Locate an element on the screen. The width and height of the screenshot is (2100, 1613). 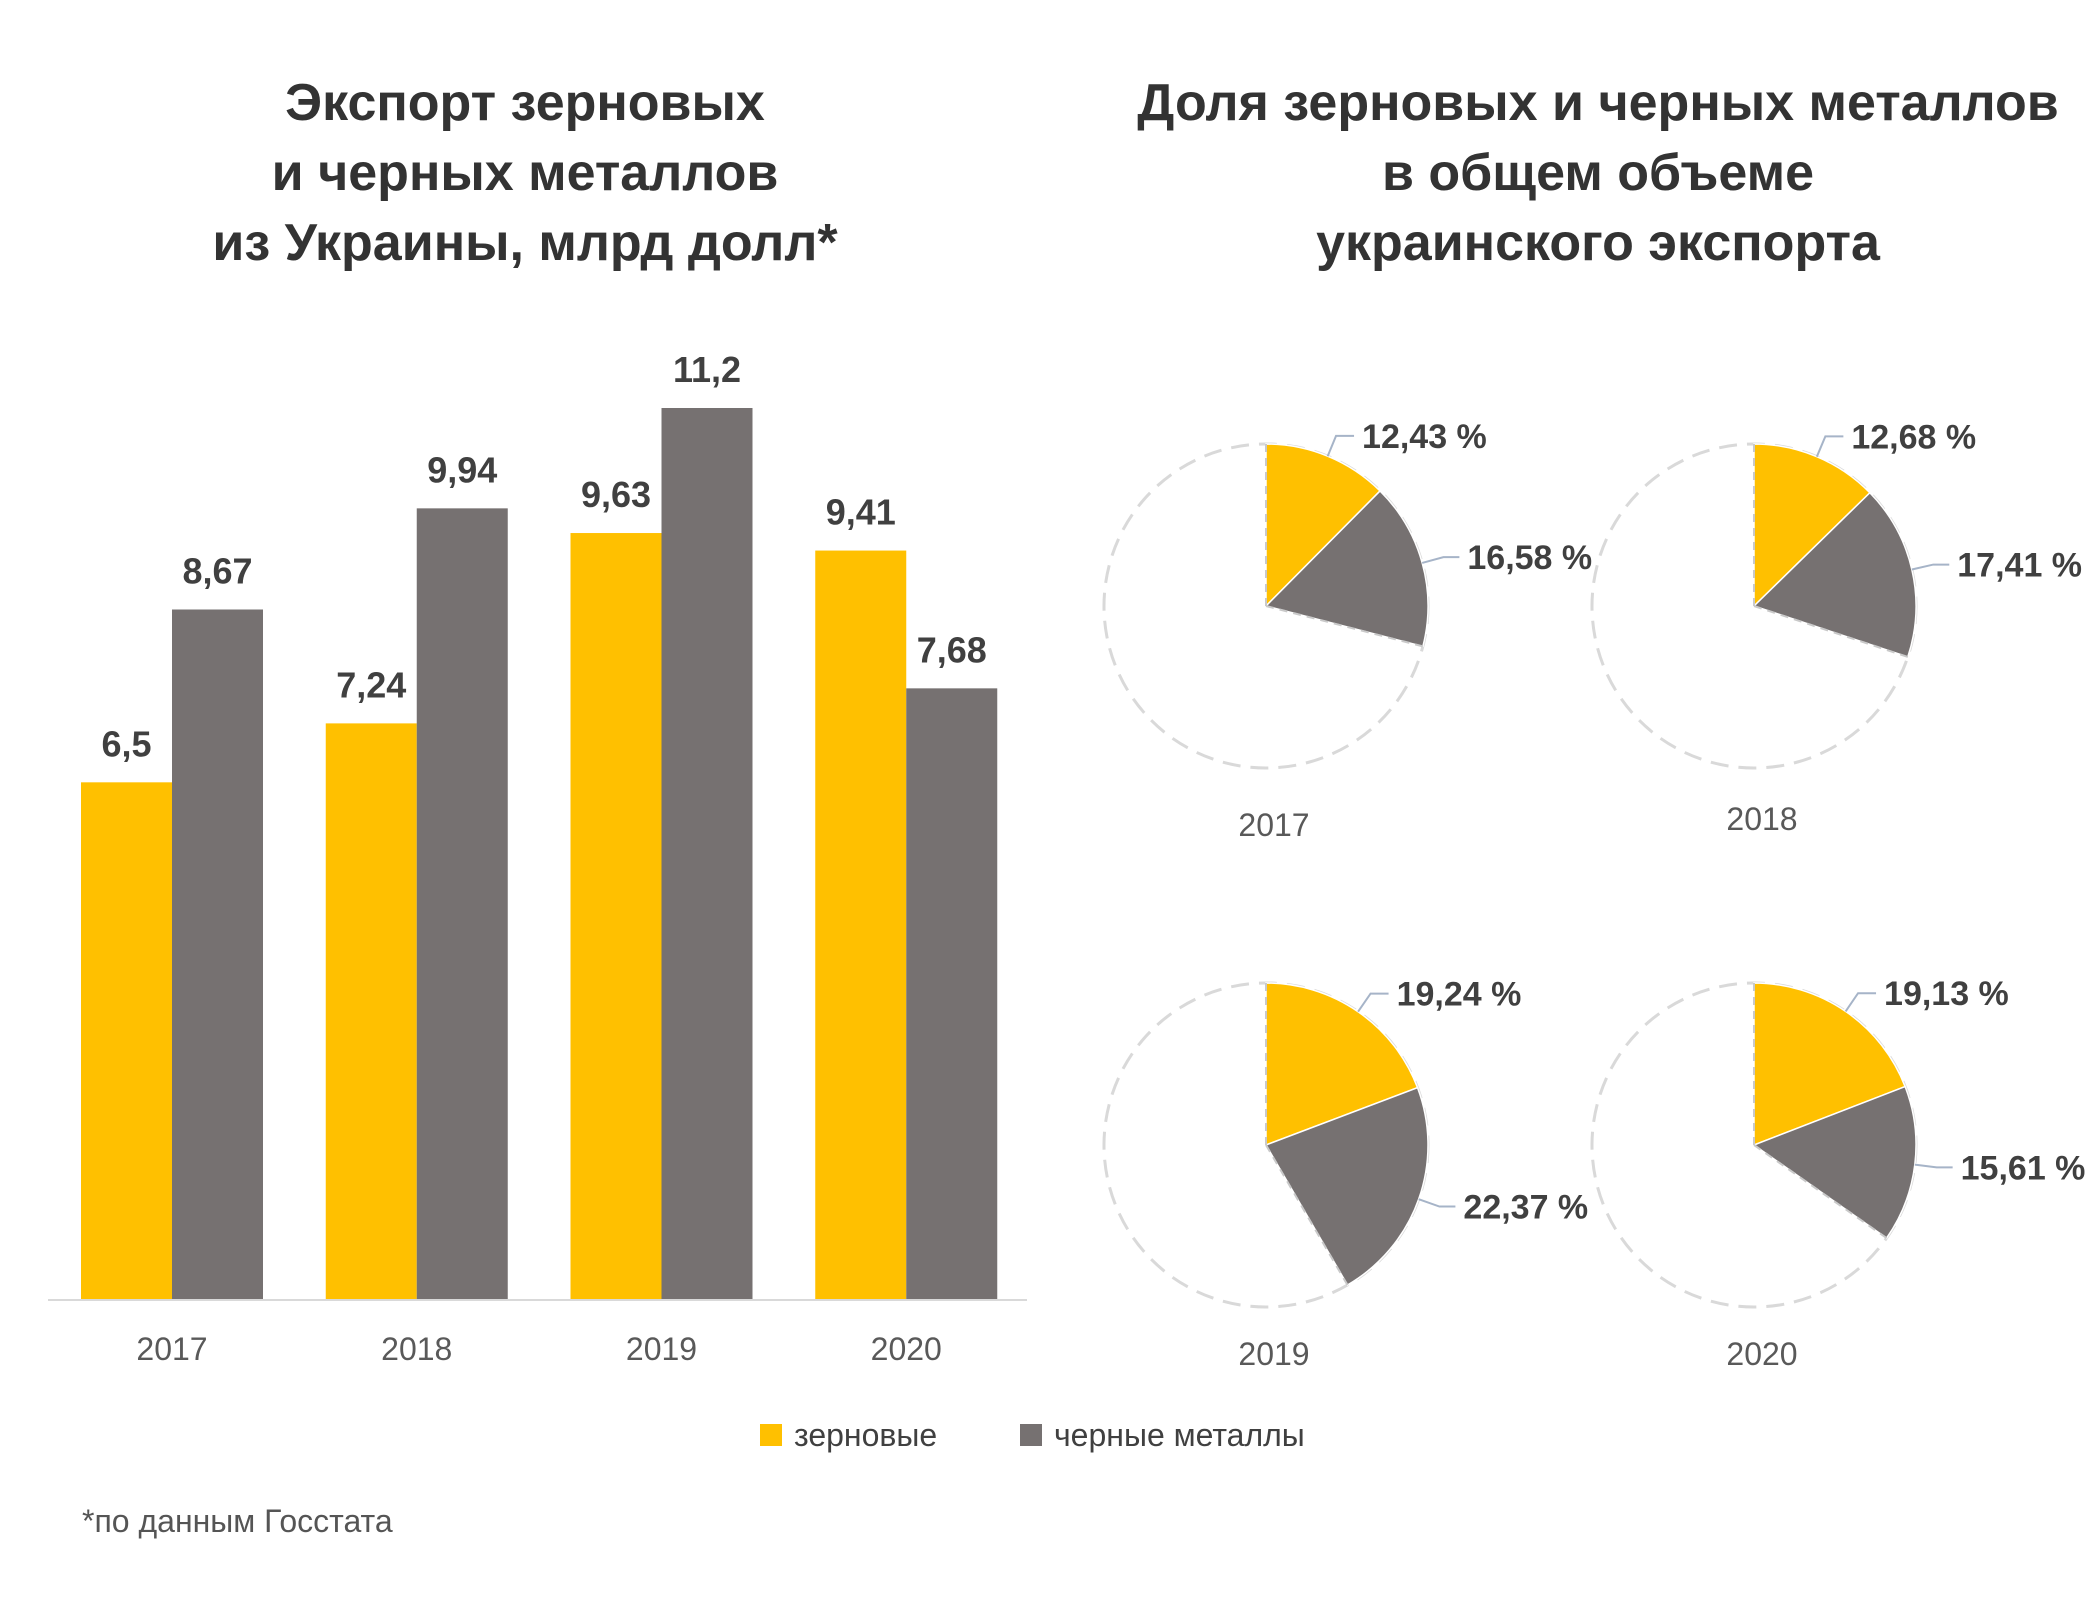
pie-year-label: 2017 is located at coordinates (1273, 825).